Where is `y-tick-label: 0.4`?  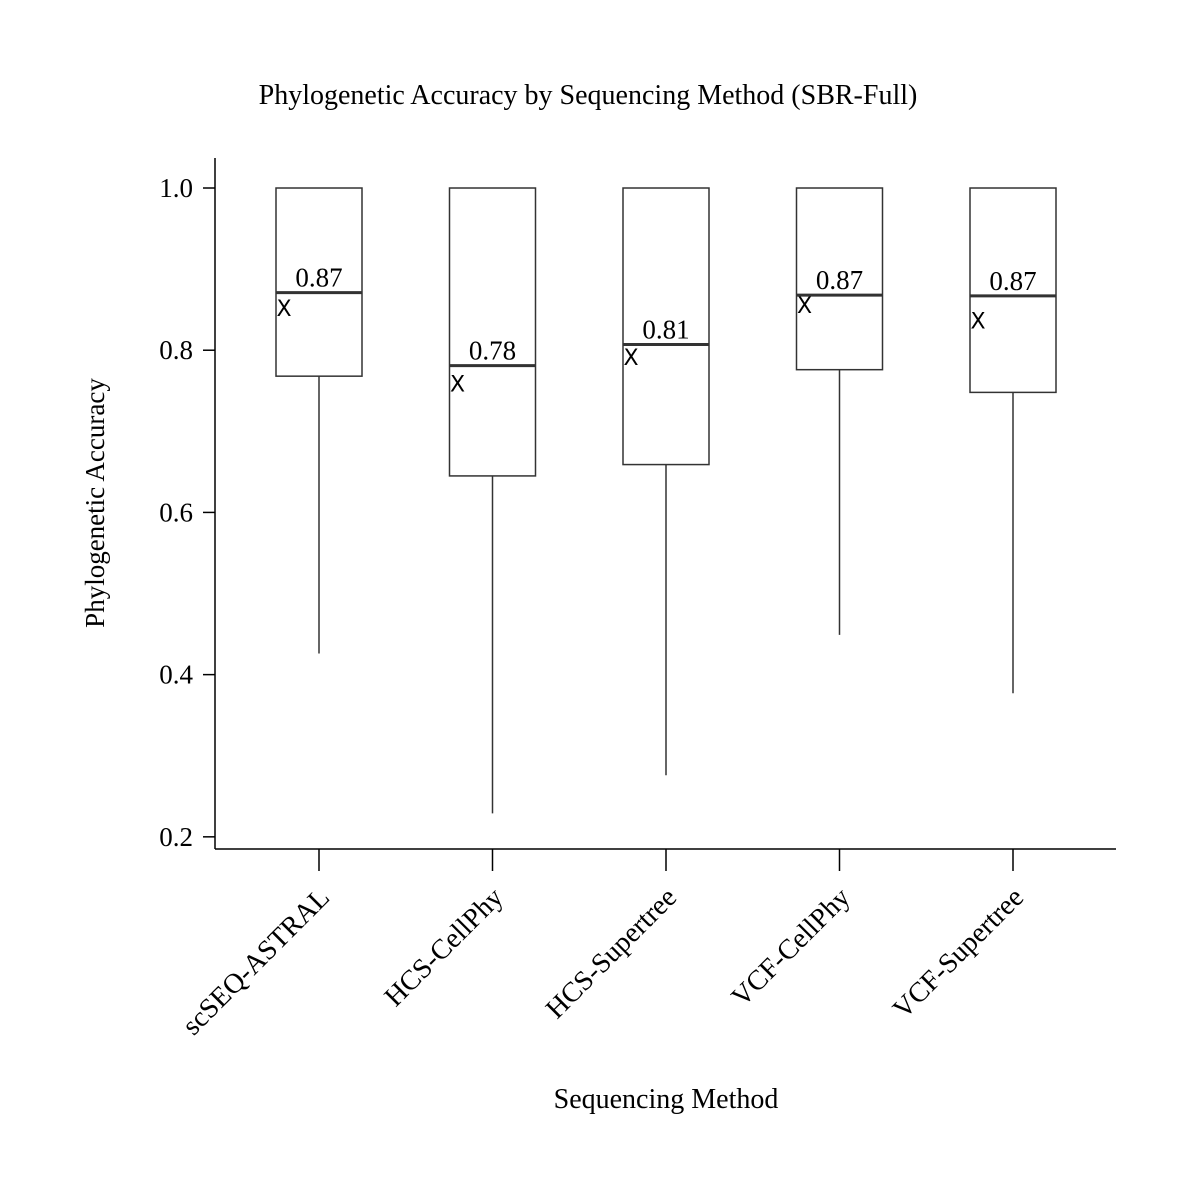 y-tick-label: 0.4 is located at coordinates (176, 675).